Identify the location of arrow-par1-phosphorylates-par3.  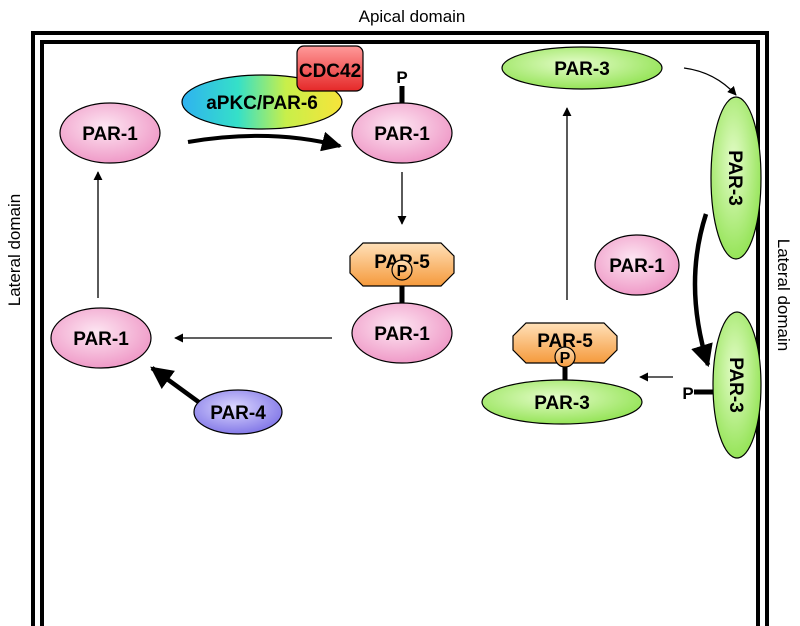
(702, 290).